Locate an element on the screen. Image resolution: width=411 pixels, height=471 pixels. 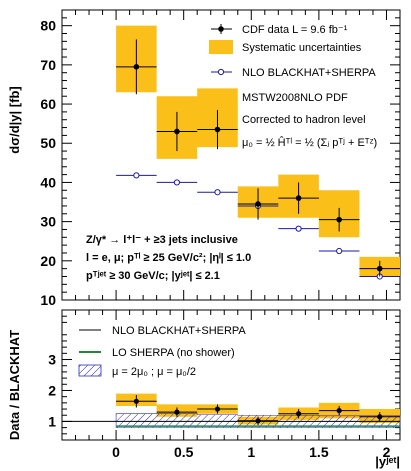
y-tick-label: 60 is located at coordinates (48, 104).